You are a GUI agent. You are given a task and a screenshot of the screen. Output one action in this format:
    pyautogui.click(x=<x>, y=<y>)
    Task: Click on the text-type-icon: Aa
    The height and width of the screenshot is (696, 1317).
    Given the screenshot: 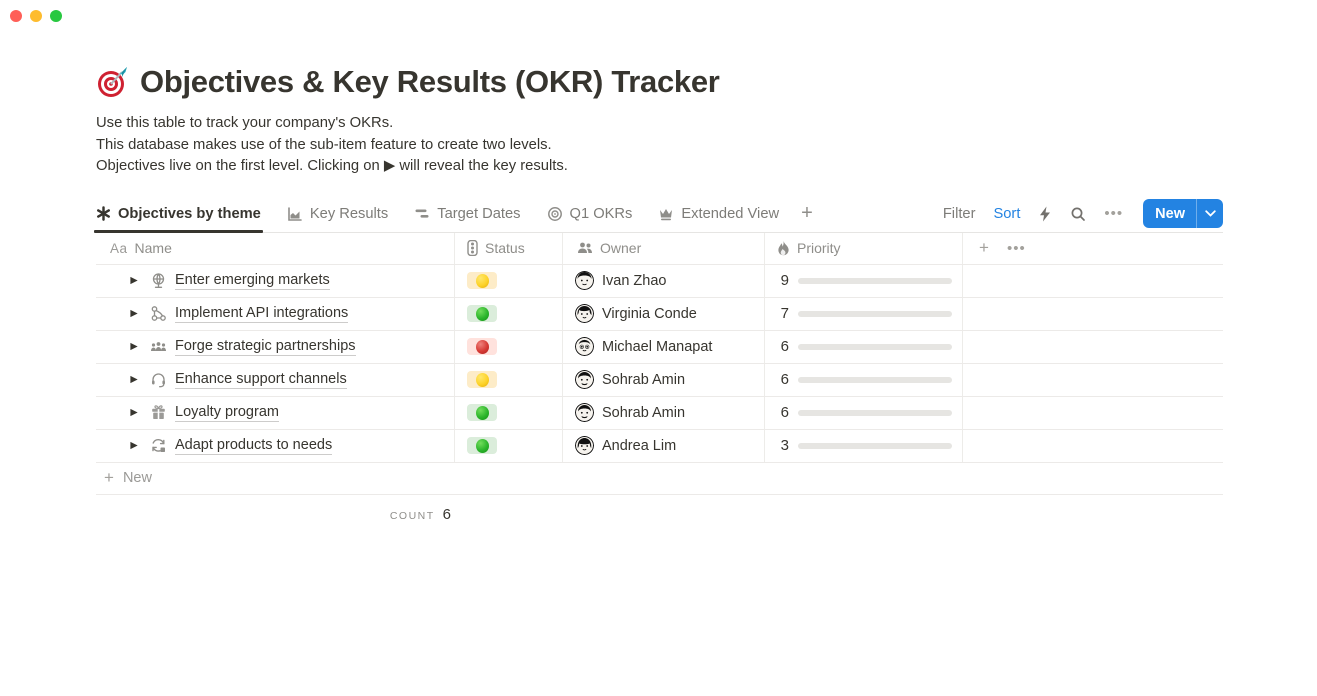 What is the action you would take?
    pyautogui.click(x=119, y=248)
    